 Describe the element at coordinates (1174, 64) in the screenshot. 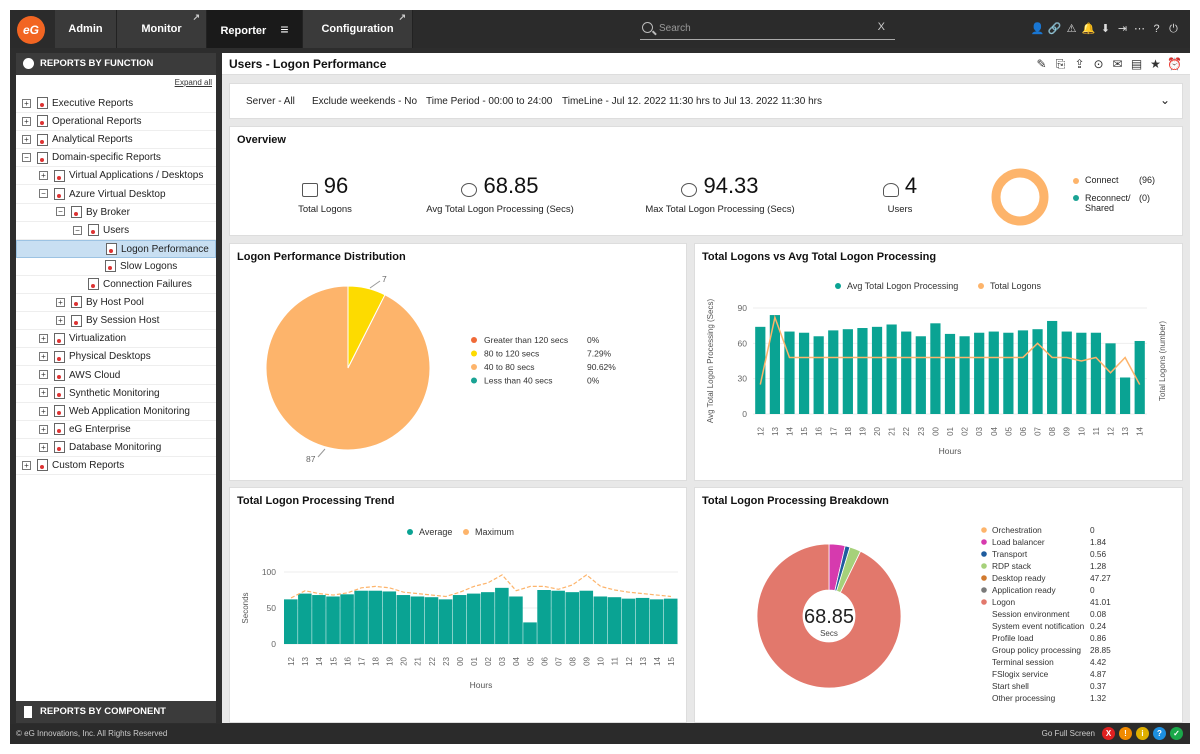

I see `alarm-icon: ⏰` at that location.